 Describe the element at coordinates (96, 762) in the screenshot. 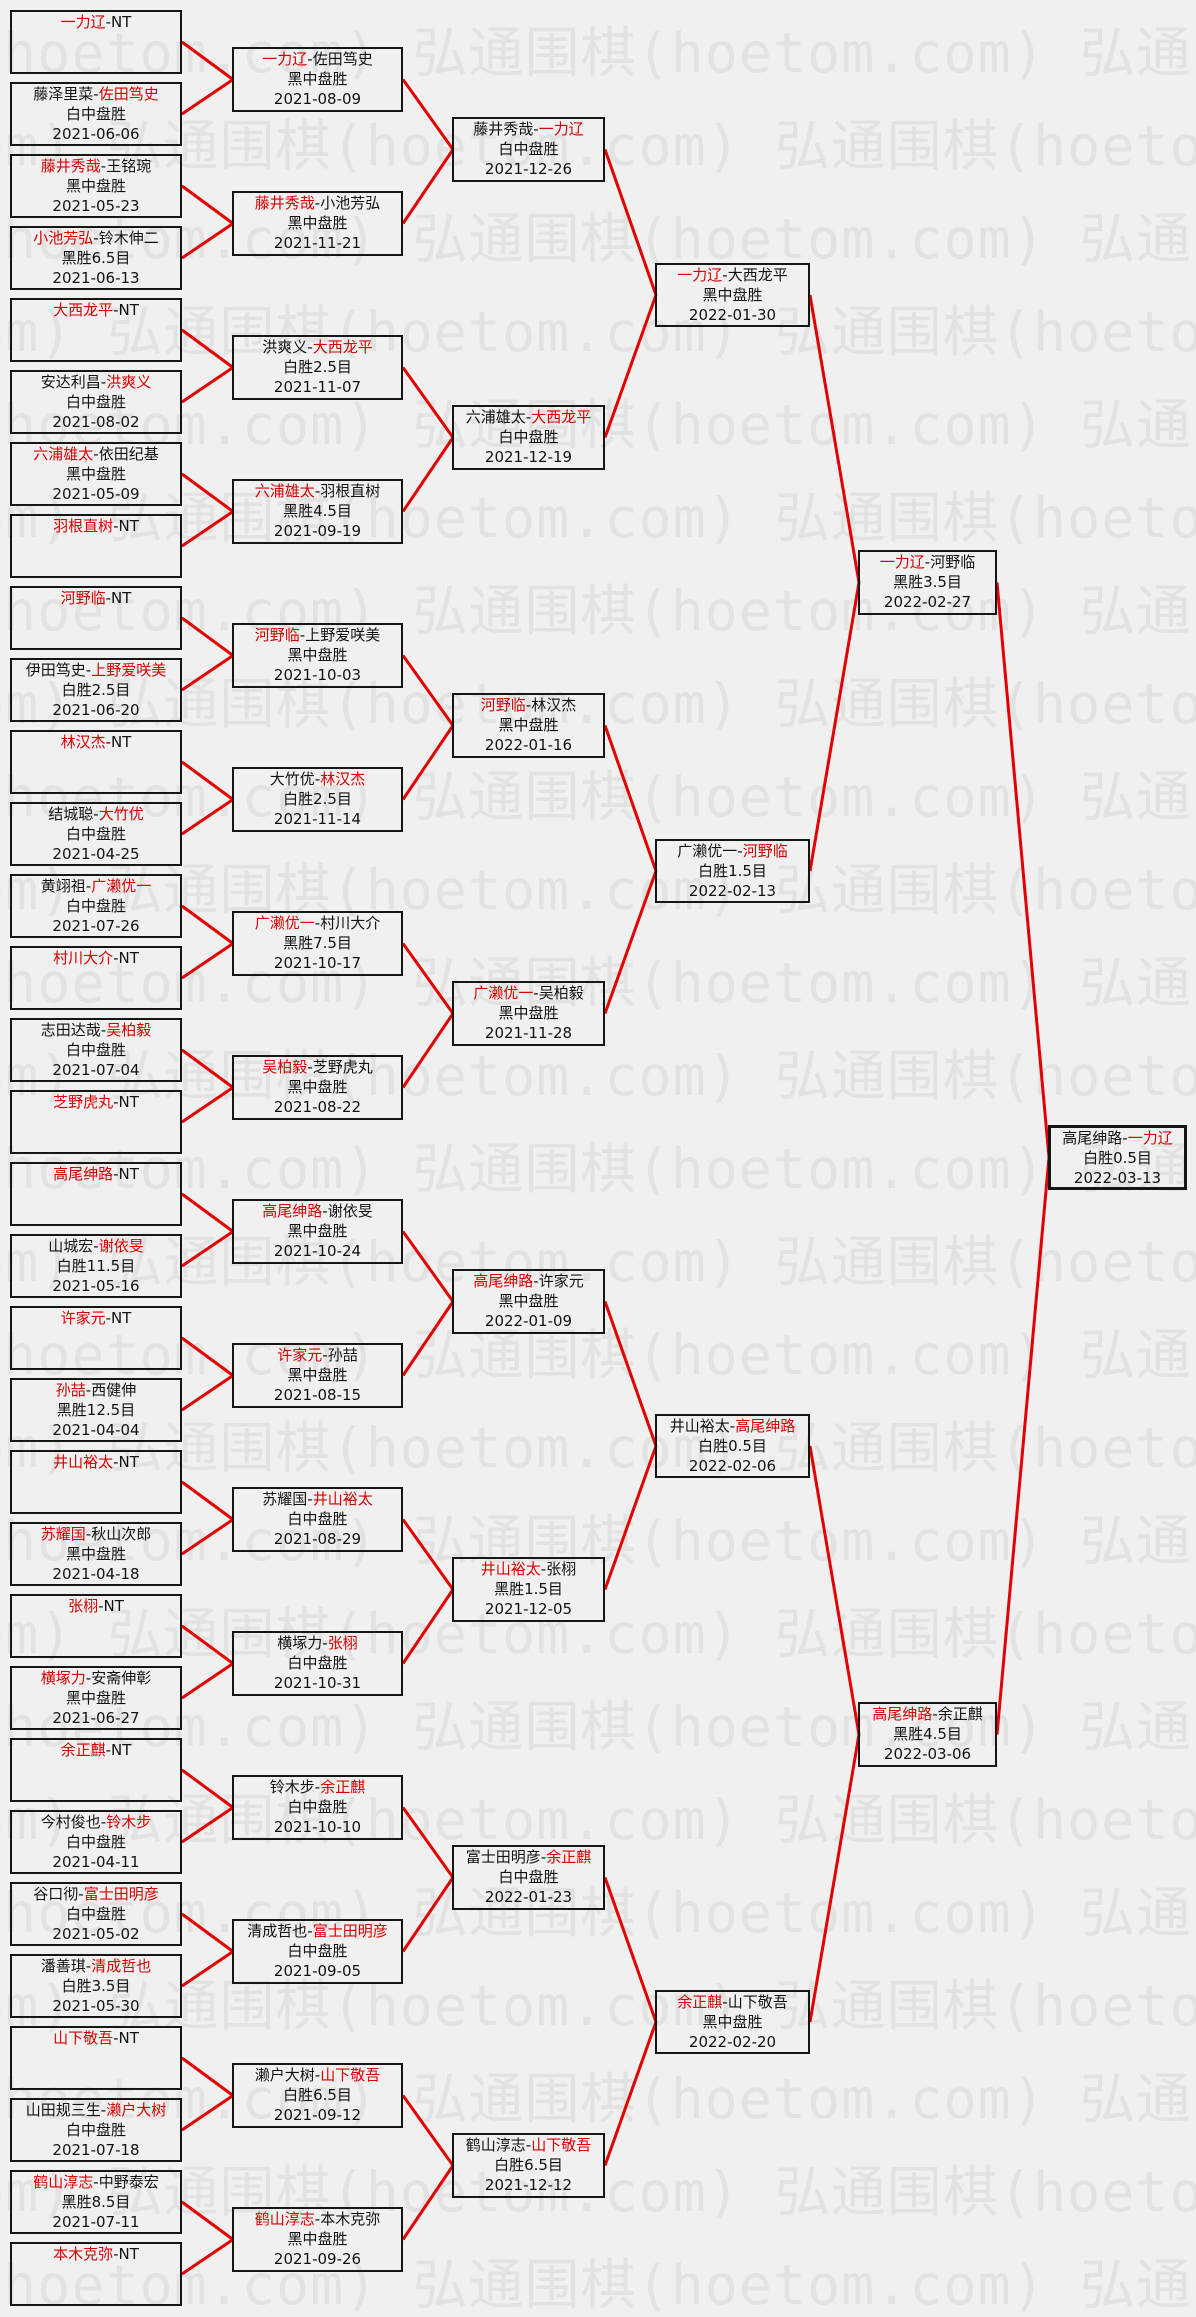

I see `match-box: 林汉杰-NT` at that location.